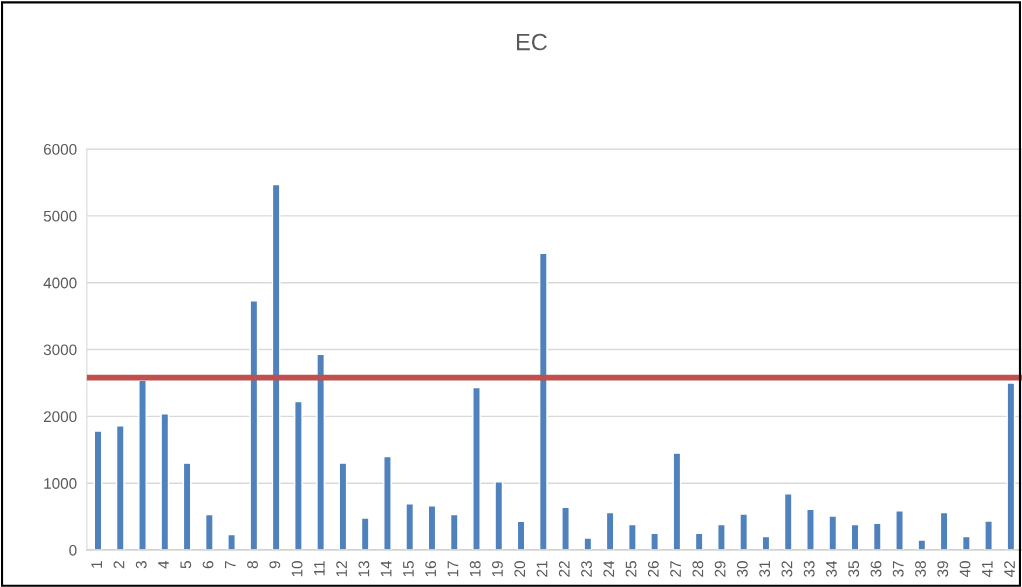 This screenshot has height=587, width=1022. What do you see at coordinates (60, 149) in the screenshot?
I see `y-tick-label: 6000` at bounding box center [60, 149].